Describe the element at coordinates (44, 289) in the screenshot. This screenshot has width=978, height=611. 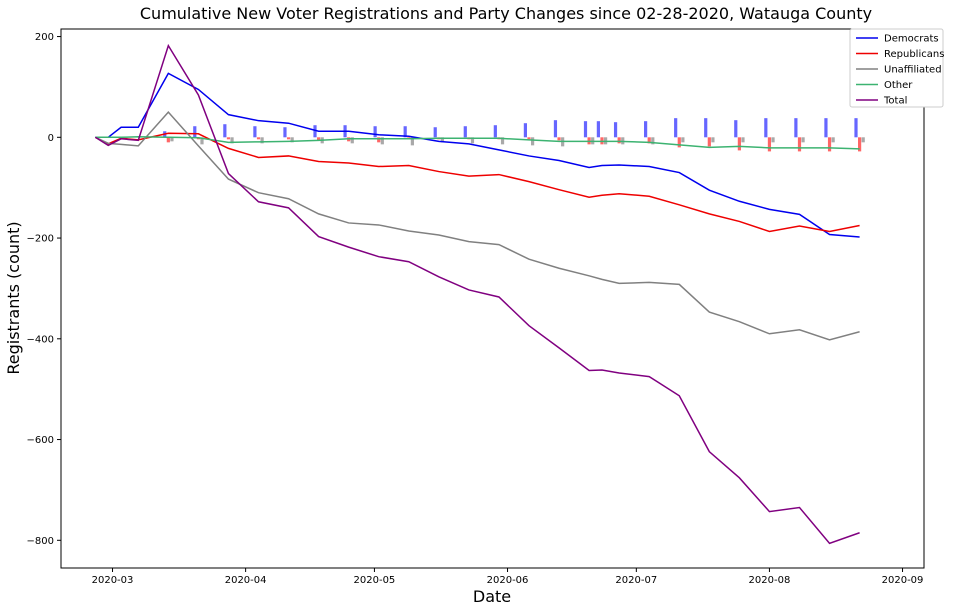
I see `y-axis: 200 0 −200 −400 −600 −800` at that location.